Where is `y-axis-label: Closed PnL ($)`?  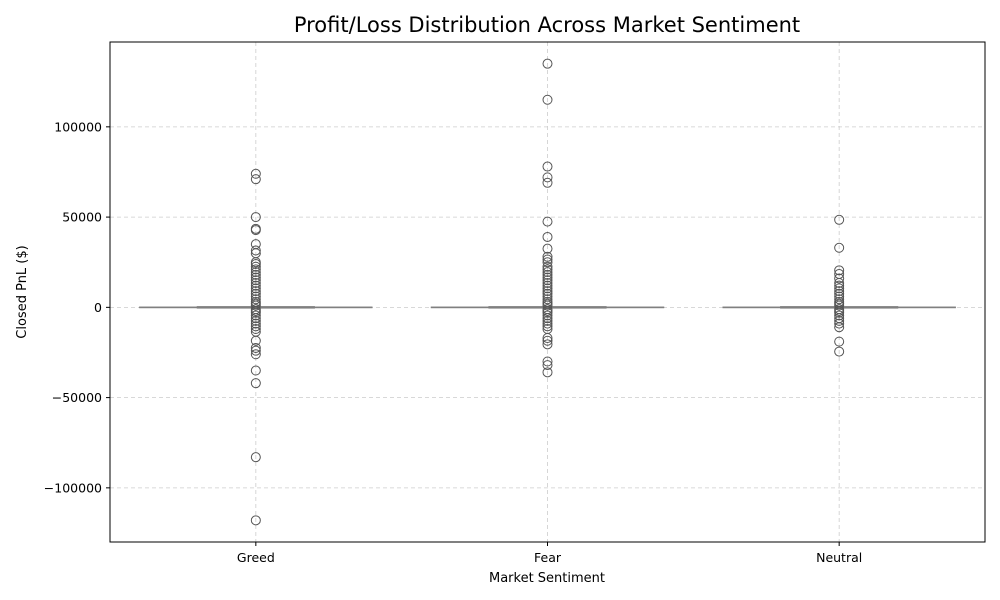
y-axis-label: Closed PnL ($) is located at coordinates (22, 291).